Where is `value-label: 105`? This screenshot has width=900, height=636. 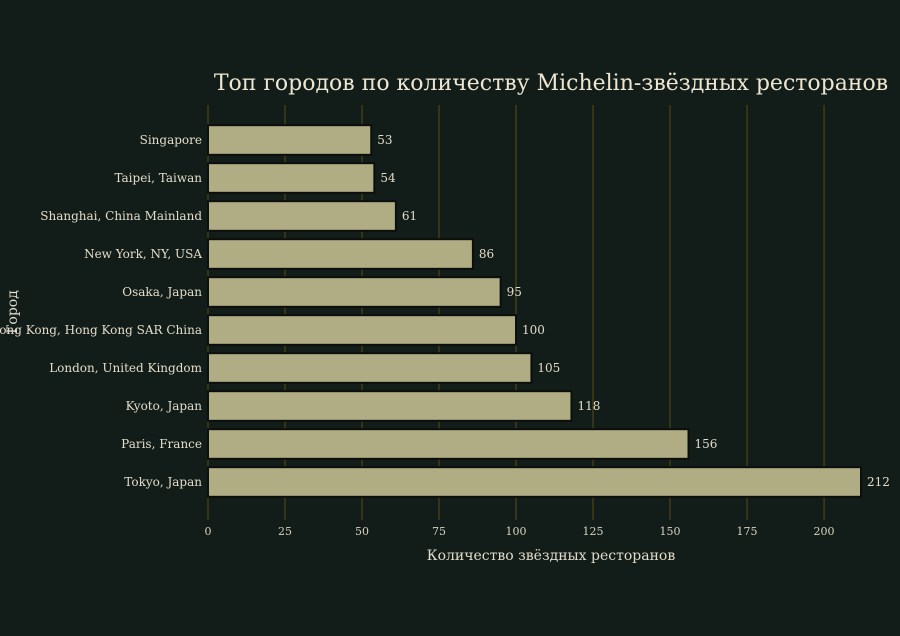 value-label: 105 is located at coordinates (548, 368).